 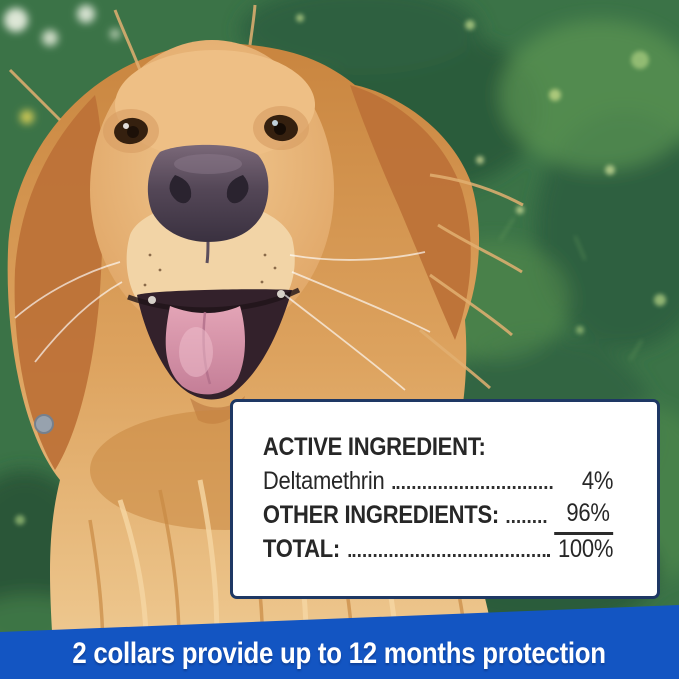 I want to click on dog-tongue, so click(x=205, y=350).